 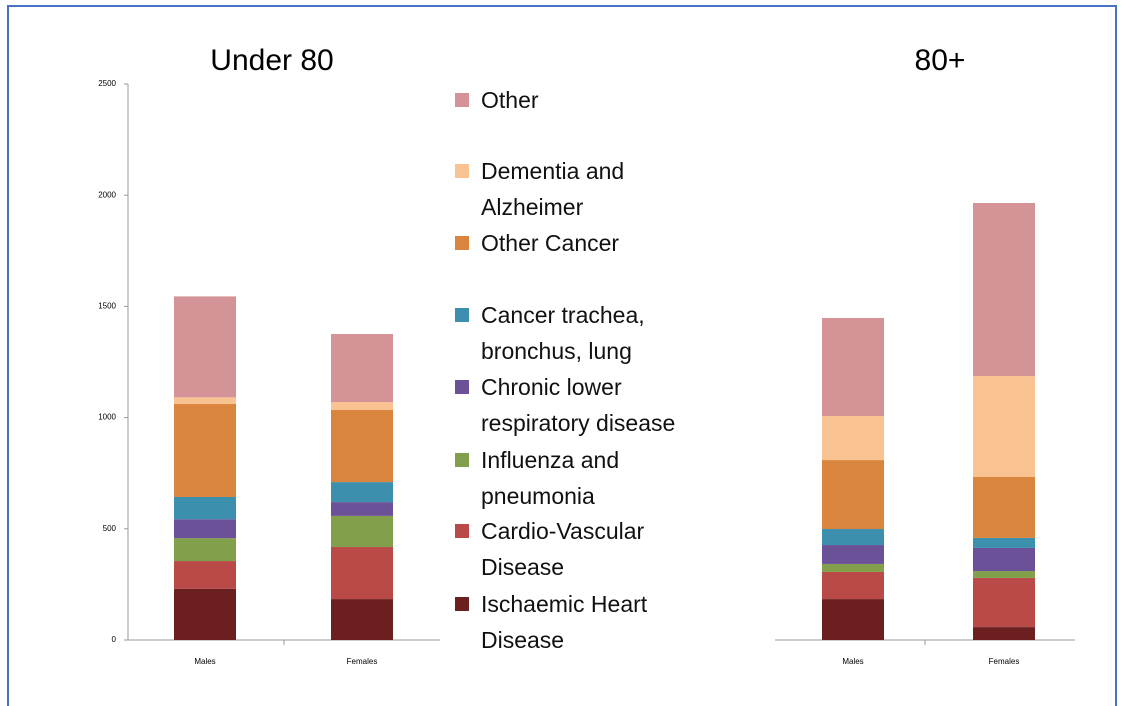 What do you see at coordinates (510, 100) in the screenshot?
I see `legend-label: Other` at bounding box center [510, 100].